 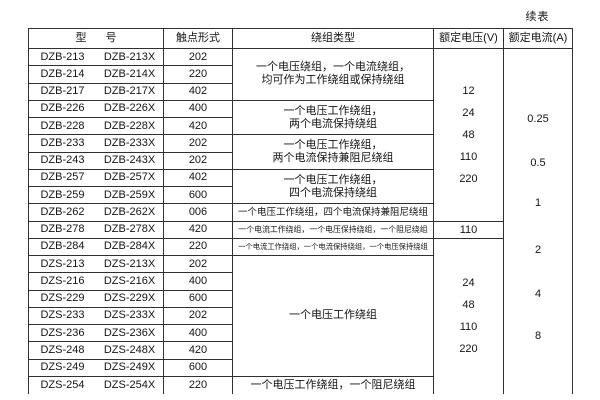 I want to click on winding-type-cell: 一个电流工作绕组，一个电压保持绕组，一个阻尼绕组, so click(x=333, y=230).